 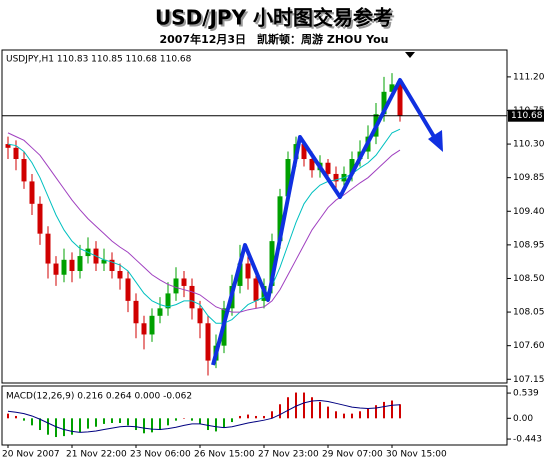 What do you see at coordinates (529, 145) in the screenshot?
I see `y-tick-label: 110.30` at bounding box center [529, 145].